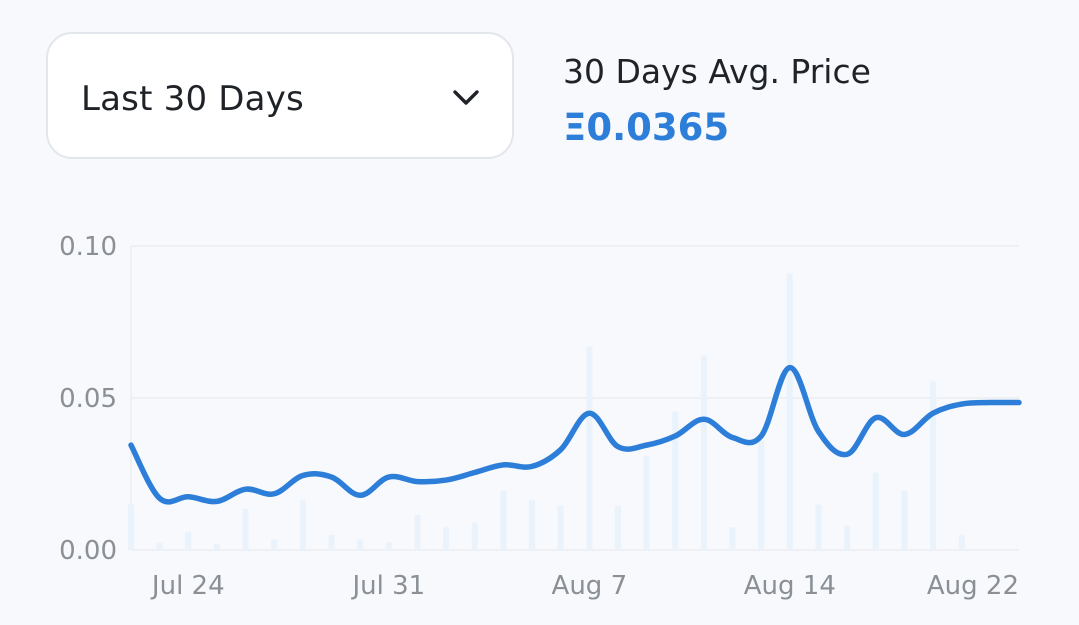  I want to click on x-tick-label: Aug 7, so click(590, 586).